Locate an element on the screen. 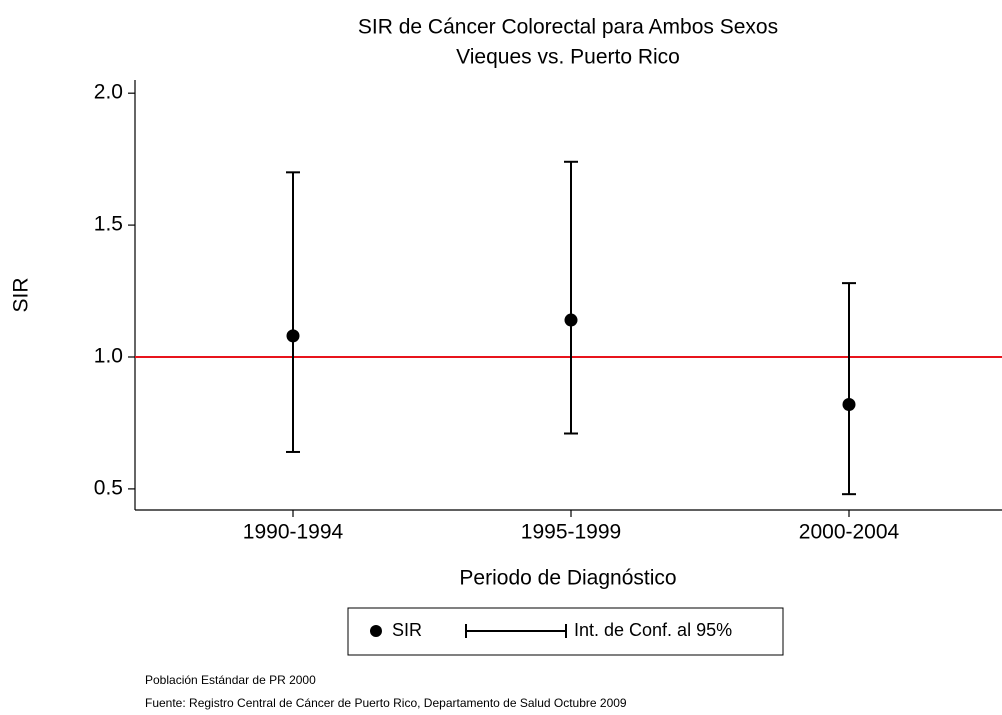 This screenshot has height=715, width=1002. legend-ci-symbol is located at coordinates (516, 631).